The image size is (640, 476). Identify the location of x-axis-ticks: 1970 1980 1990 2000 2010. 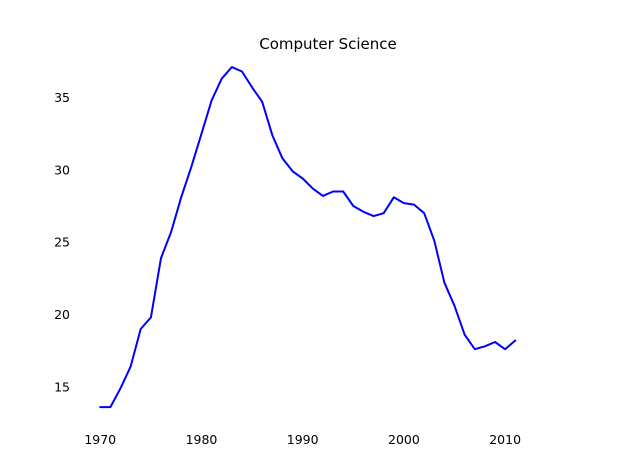
(302, 439).